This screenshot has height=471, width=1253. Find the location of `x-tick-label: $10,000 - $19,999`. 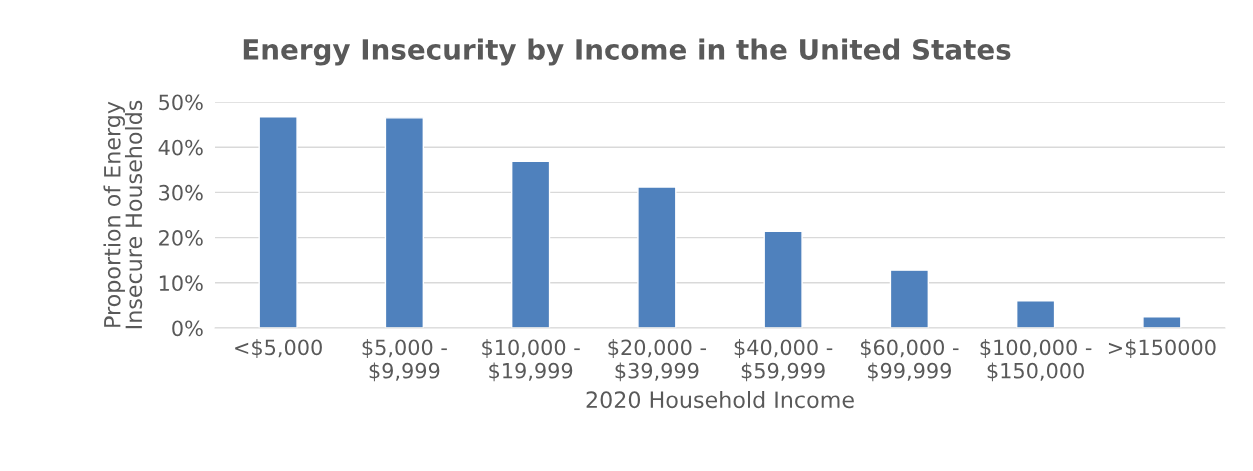

x-tick-label: $10,000 - $19,999 is located at coordinates (531, 360).